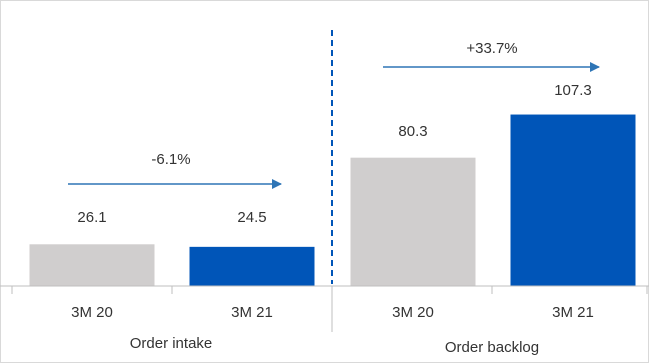  What do you see at coordinates (91, 217) in the screenshot?
I see `bar-value-label: 26.1` at bounding box center [91, 217].